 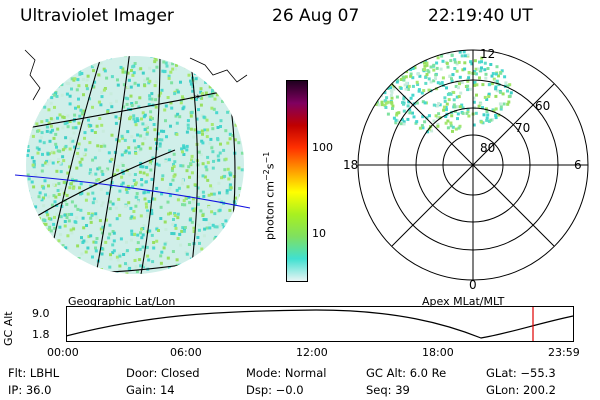 I want to click on status-seq: Seq: 39, so click(x=388, y=390).